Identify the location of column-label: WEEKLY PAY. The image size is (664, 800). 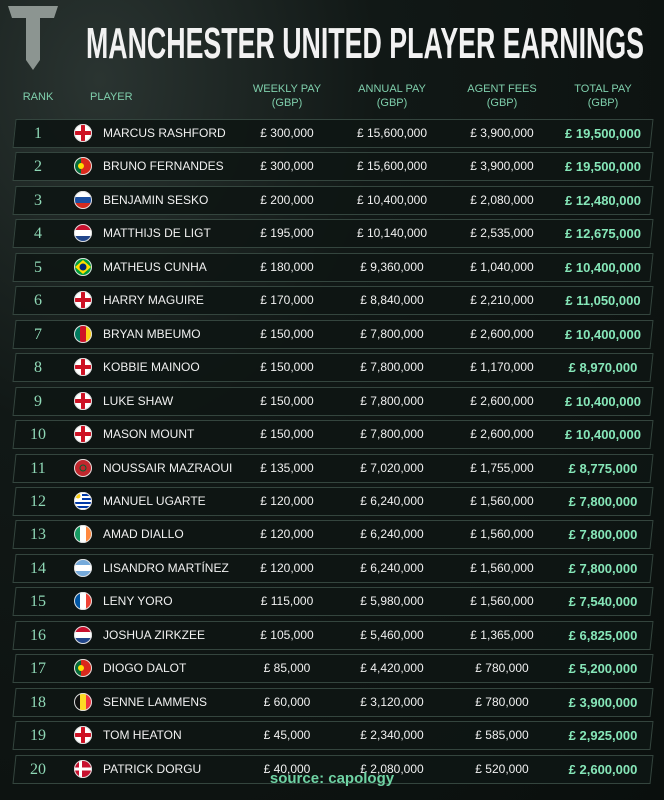
(287, 89).